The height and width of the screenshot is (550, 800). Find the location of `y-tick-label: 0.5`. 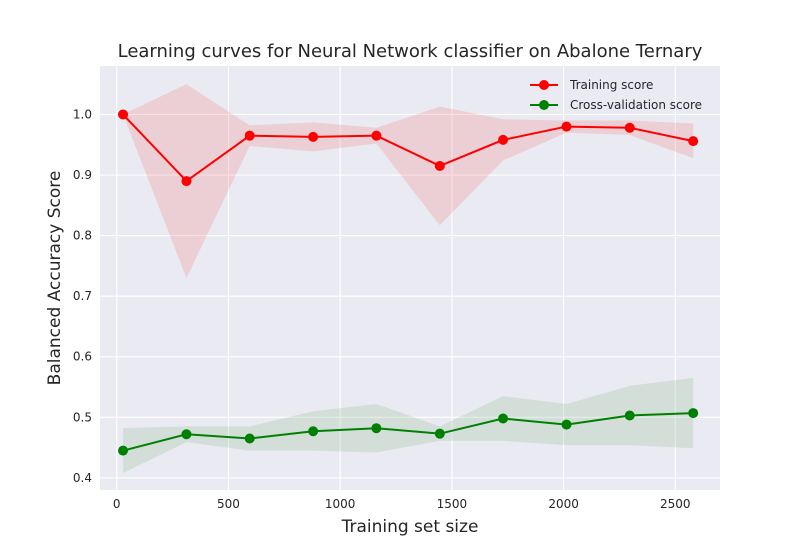

y-tick-label: 0.5 is located at coordinates (82, 417).